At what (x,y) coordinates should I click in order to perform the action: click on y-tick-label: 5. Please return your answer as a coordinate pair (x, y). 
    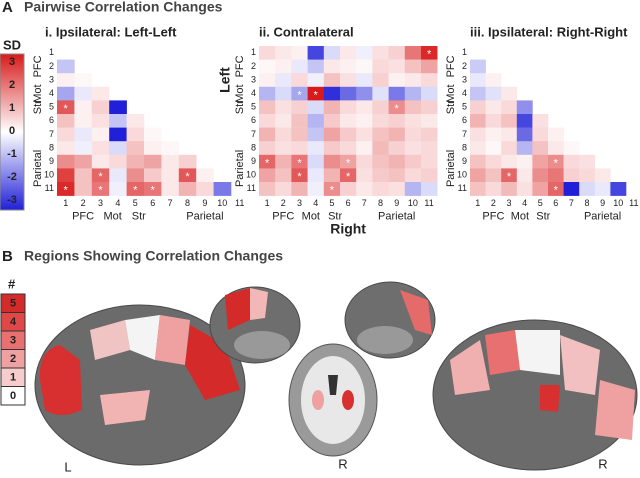
    Looking at the image, I should click on (464, 107).